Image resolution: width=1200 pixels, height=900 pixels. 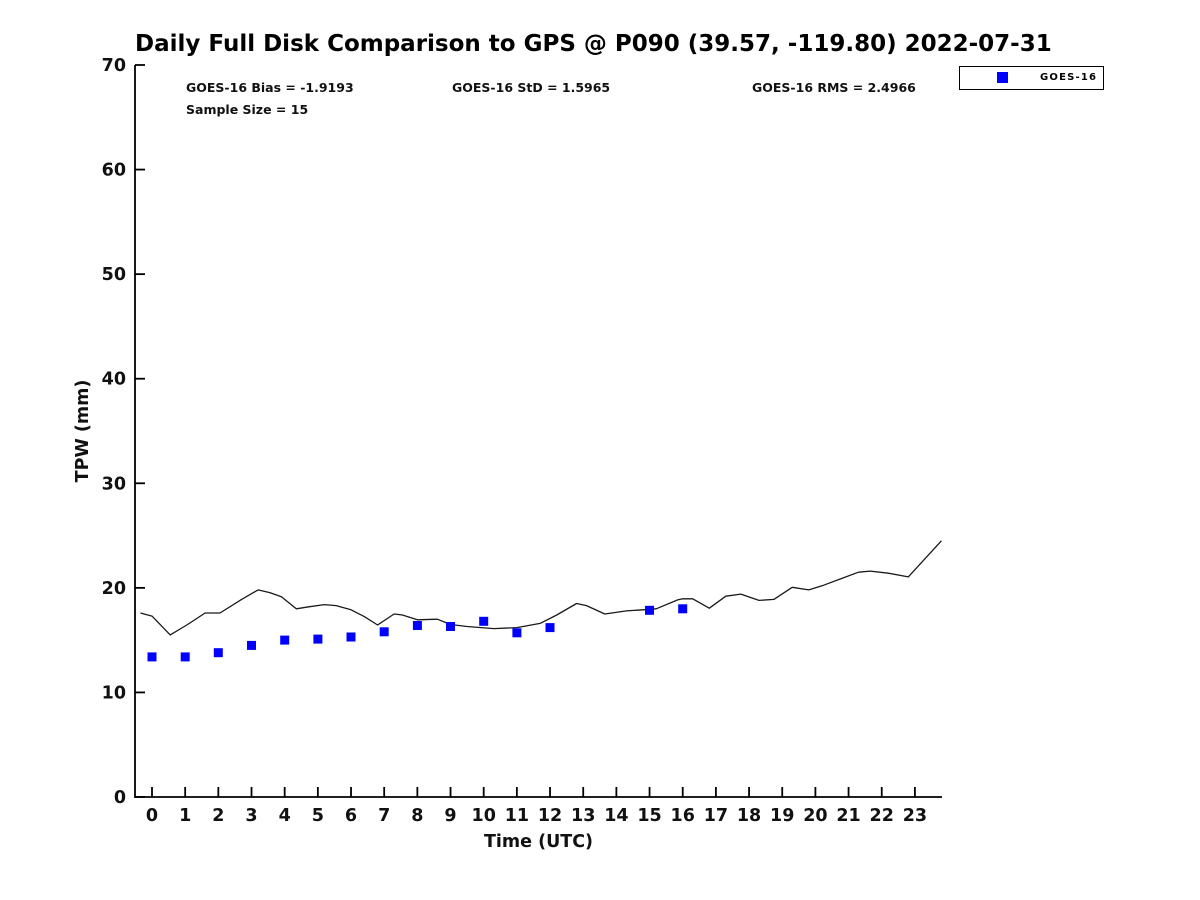 What do you see at coordinates (450, 816) in the screenshot?
I see `x-tick-label: 9` at bounding box center [450, 816].